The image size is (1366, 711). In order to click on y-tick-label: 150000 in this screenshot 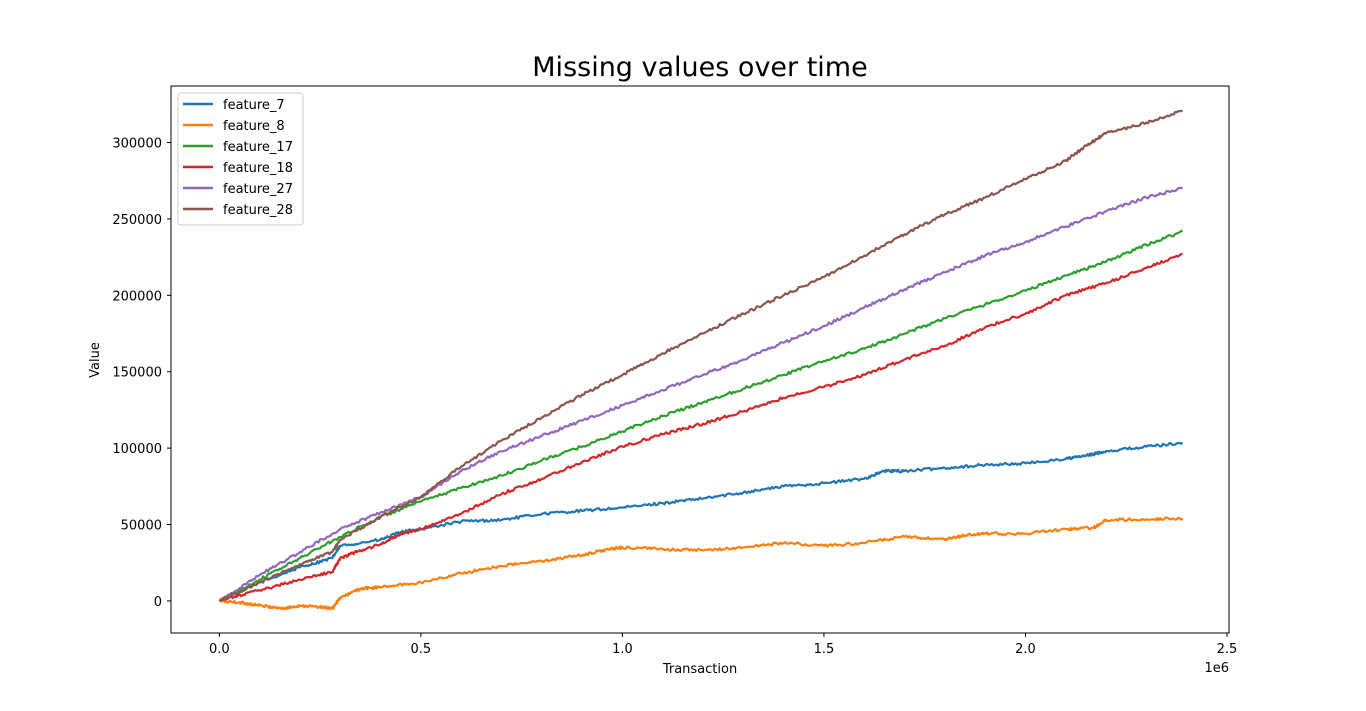, I will do `click(137, 373)`.